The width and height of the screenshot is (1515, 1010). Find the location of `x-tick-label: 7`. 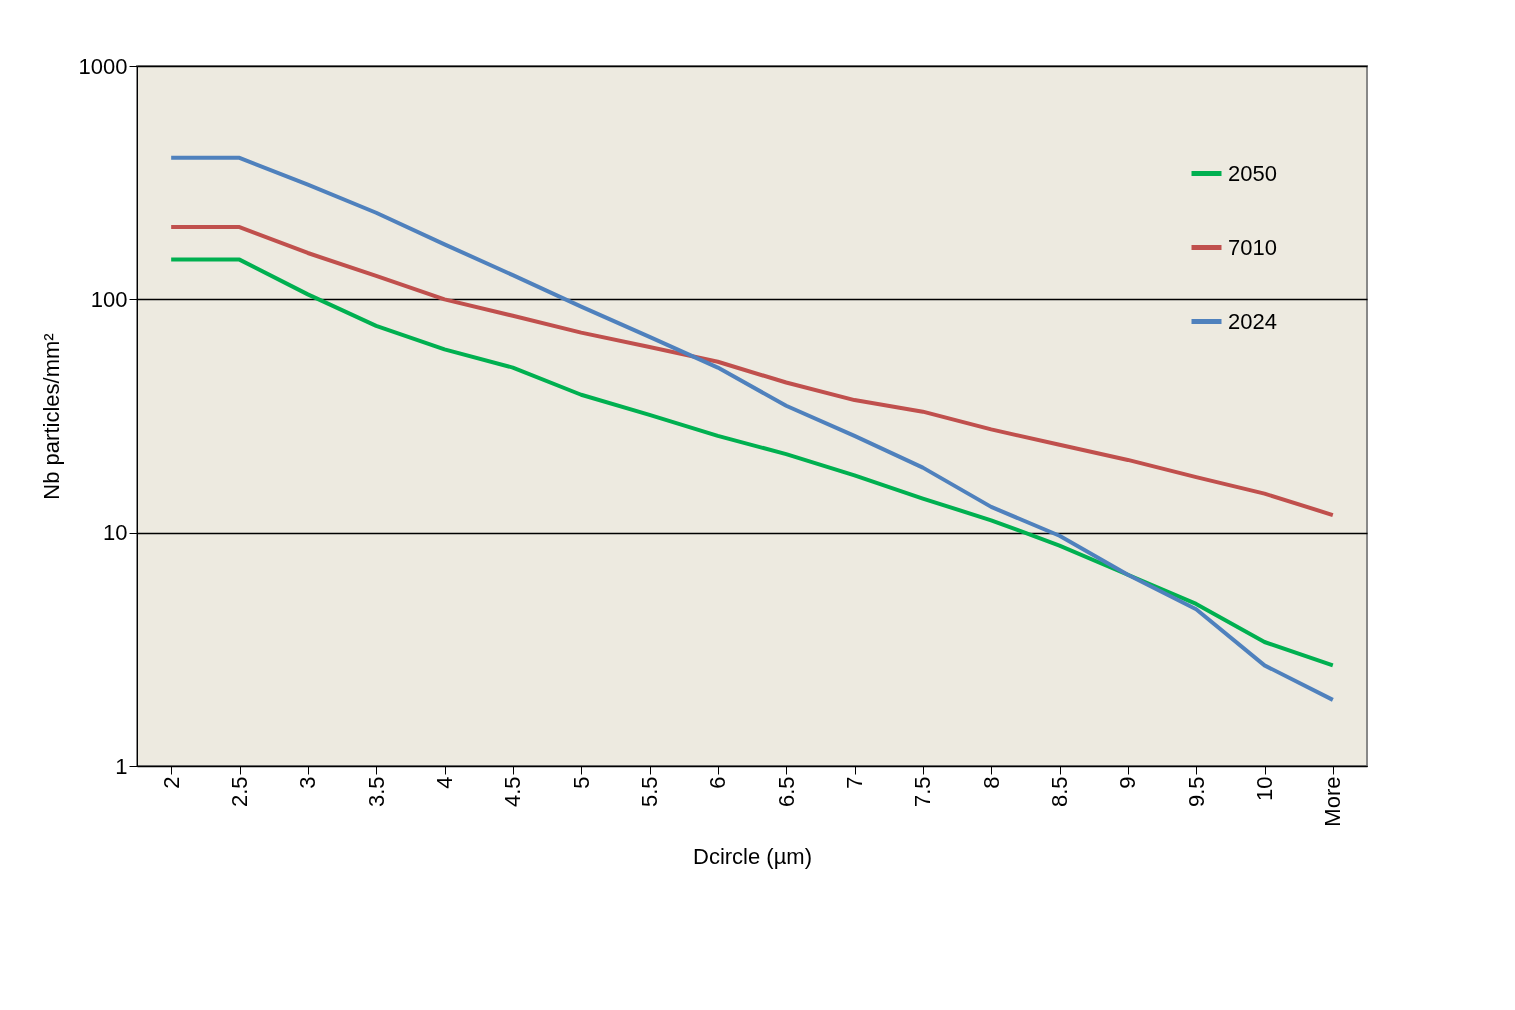

x-tick-label: 7 is located at coordinates (854, 782).